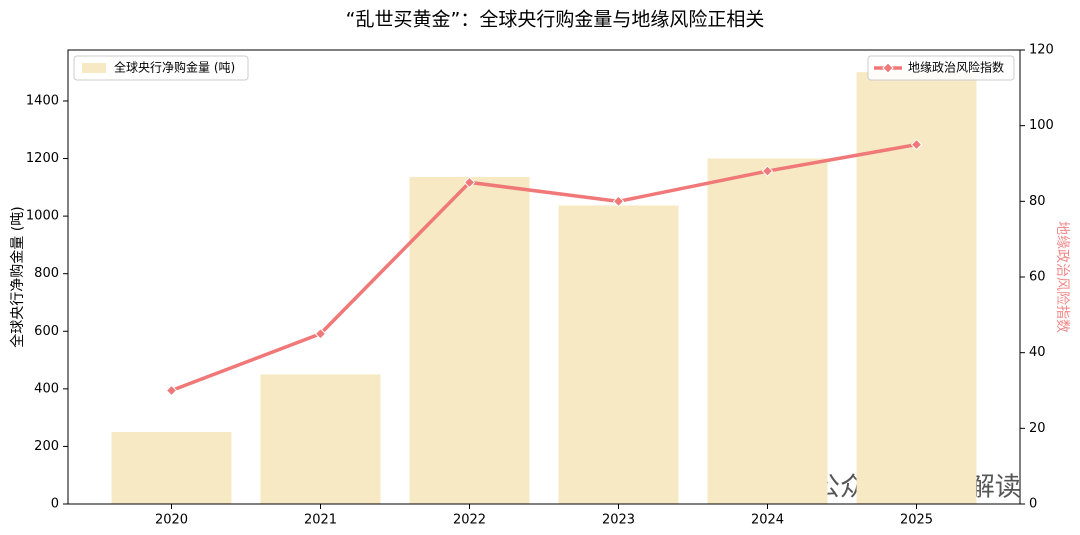 This screenshot has height=535, width=1080. Describe the element at coordinates (1037, 428) in the screenshot. I see `y2-tick-label: 20` at that location.